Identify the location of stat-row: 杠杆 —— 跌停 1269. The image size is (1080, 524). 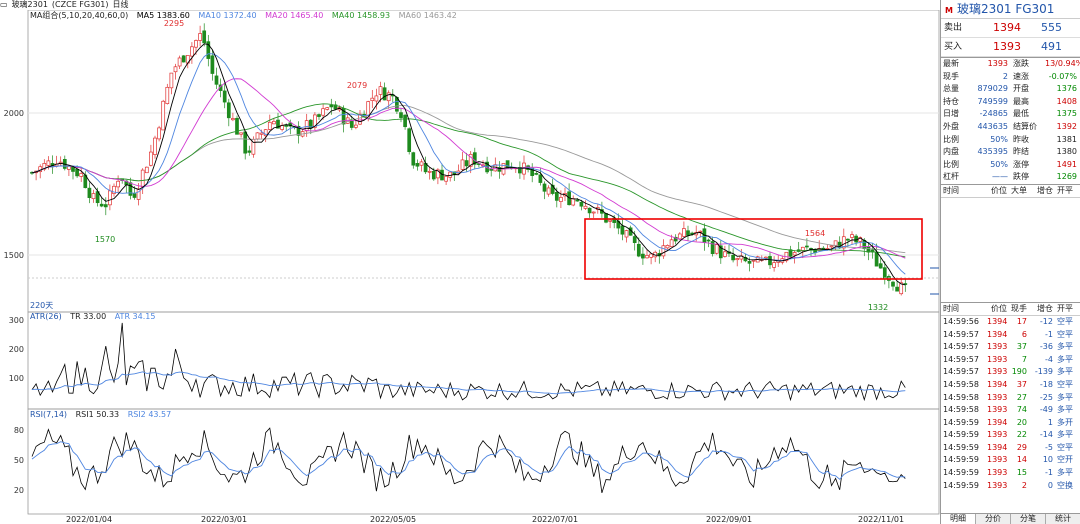
(1010, 177).